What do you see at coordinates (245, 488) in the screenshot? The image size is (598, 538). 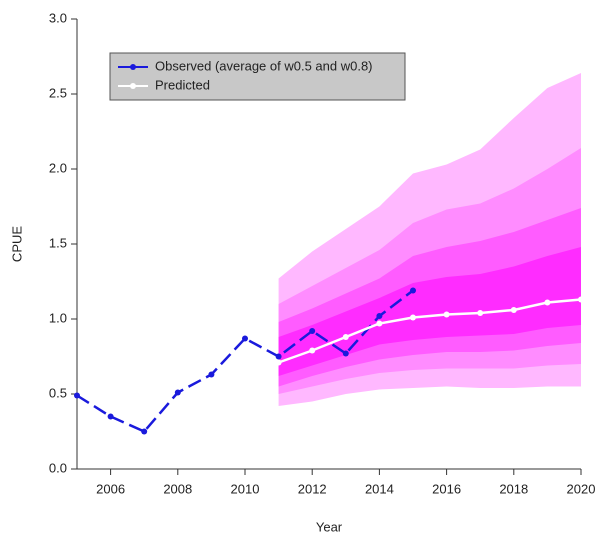 I see `x-tick-label: 2010` at bounding box center [245, 488].